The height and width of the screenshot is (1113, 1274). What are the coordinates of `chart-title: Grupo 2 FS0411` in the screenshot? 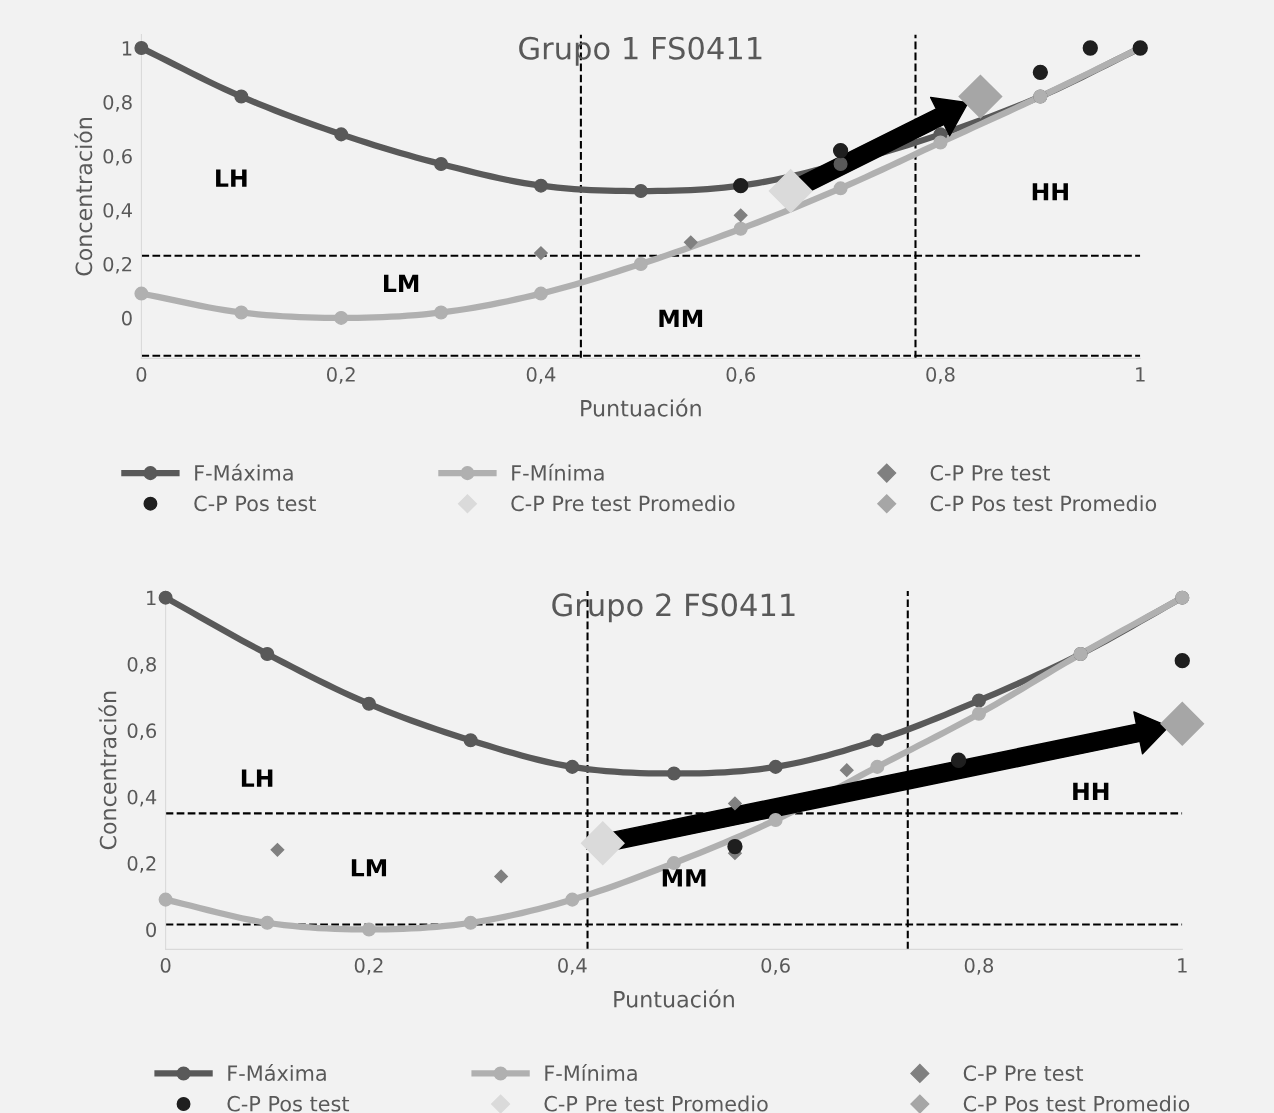 It's located at (673, 608).